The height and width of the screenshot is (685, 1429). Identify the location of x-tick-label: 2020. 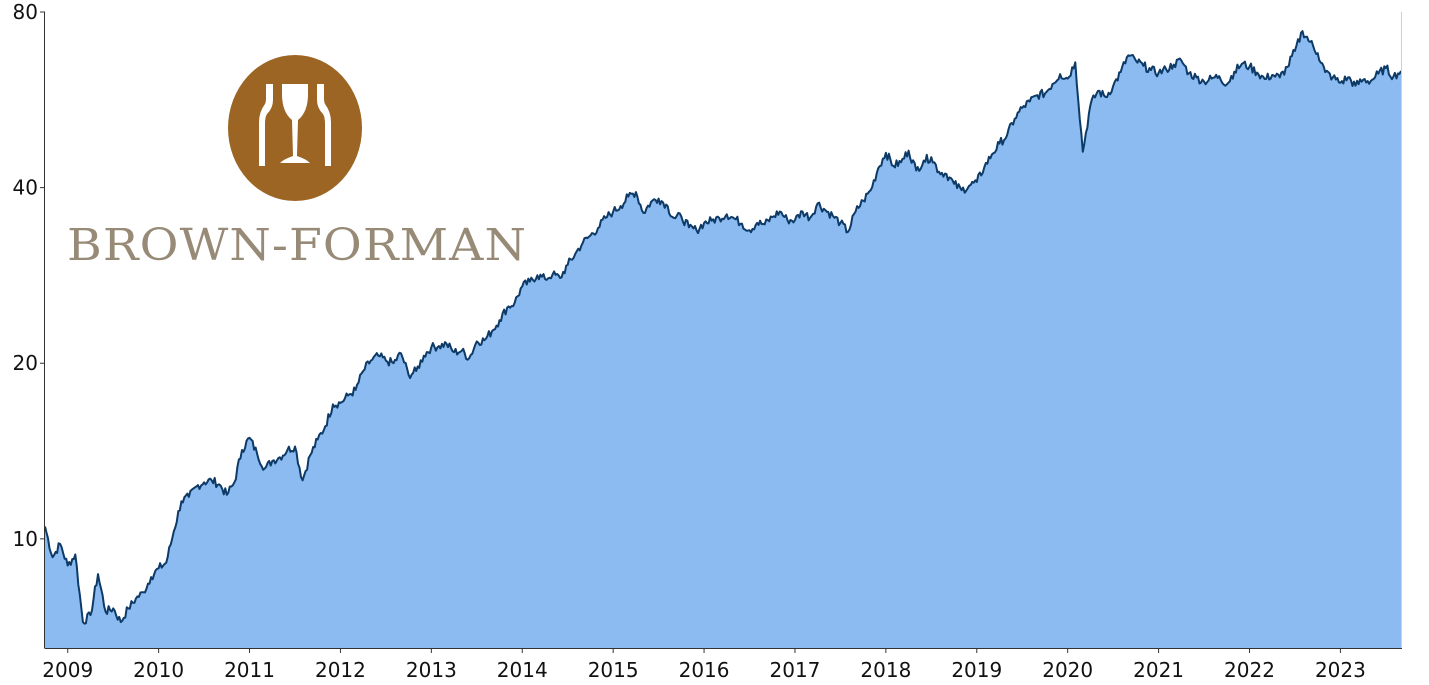
(1067, 670).